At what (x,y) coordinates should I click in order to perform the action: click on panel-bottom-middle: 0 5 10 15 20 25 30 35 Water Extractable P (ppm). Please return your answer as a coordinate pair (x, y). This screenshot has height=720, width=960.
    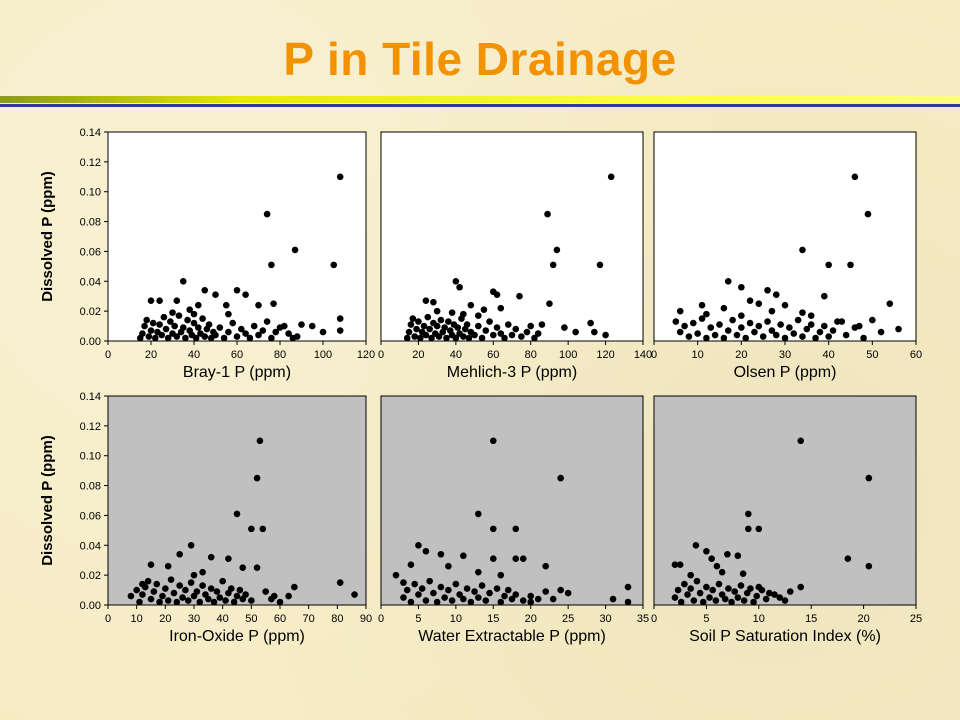
    Looking at the image, I should click on (513, 520).